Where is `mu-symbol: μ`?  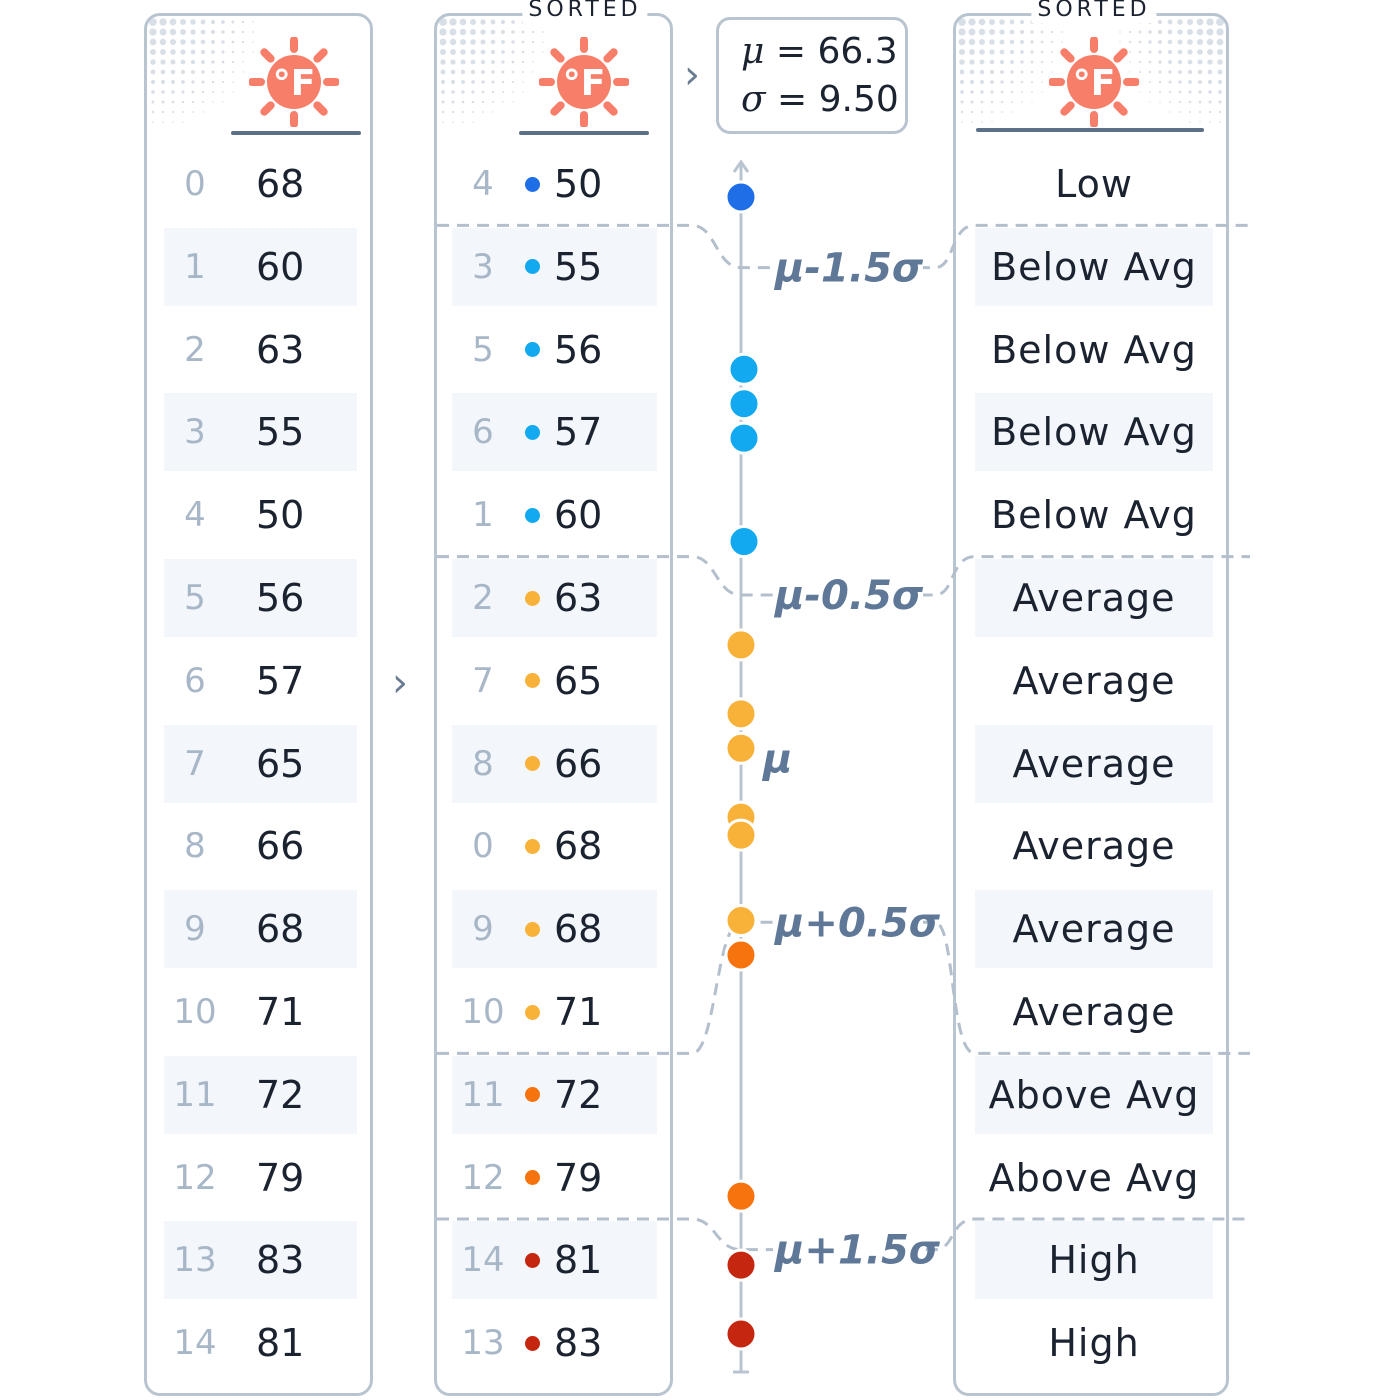 mu-symbol: μ is located at coordinates (753, 51).